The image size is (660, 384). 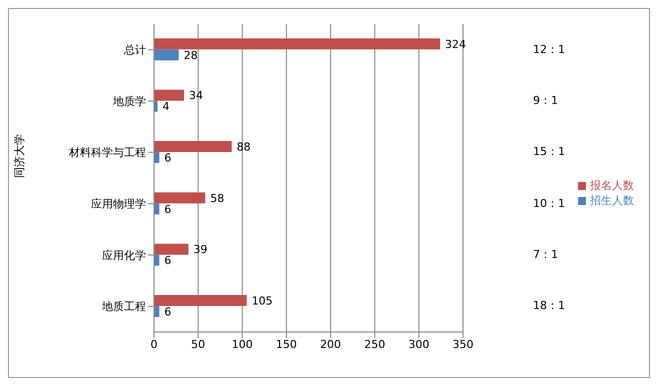 What do you see at coordinates (118, 204) in the screenshot?
I see `y-tick-label: 应用物理学` at bounding box center [118, 204].